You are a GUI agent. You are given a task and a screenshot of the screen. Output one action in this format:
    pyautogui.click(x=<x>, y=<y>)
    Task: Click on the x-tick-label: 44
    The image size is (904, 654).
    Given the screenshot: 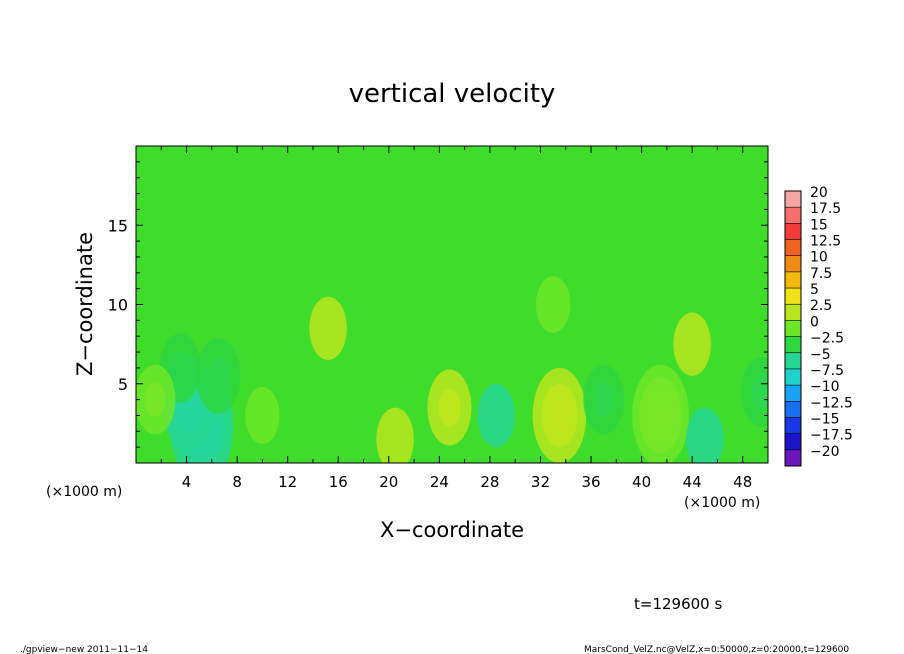 What is the action you would take?
    pyautogui.click(x=692, y=482)
    